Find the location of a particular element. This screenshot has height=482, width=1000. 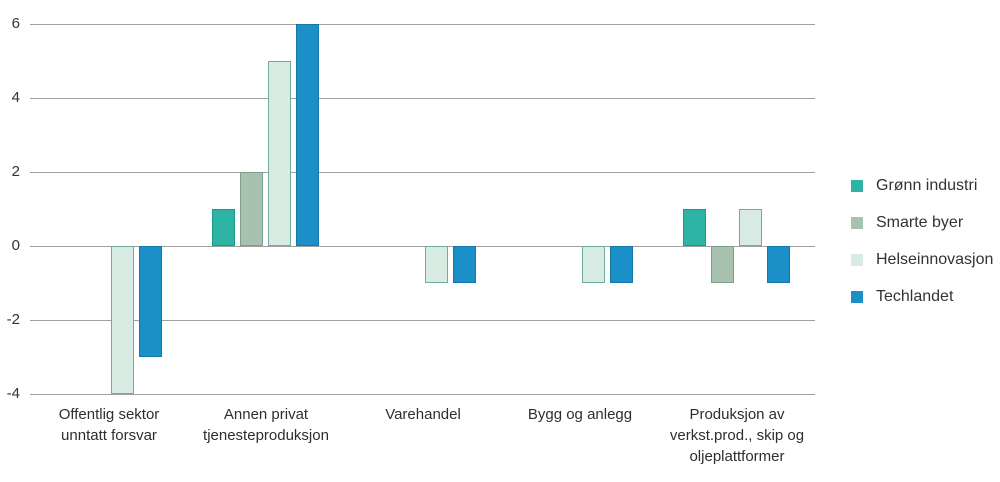

y-tick-label-0: 0 is located at coordinates (15, 245).